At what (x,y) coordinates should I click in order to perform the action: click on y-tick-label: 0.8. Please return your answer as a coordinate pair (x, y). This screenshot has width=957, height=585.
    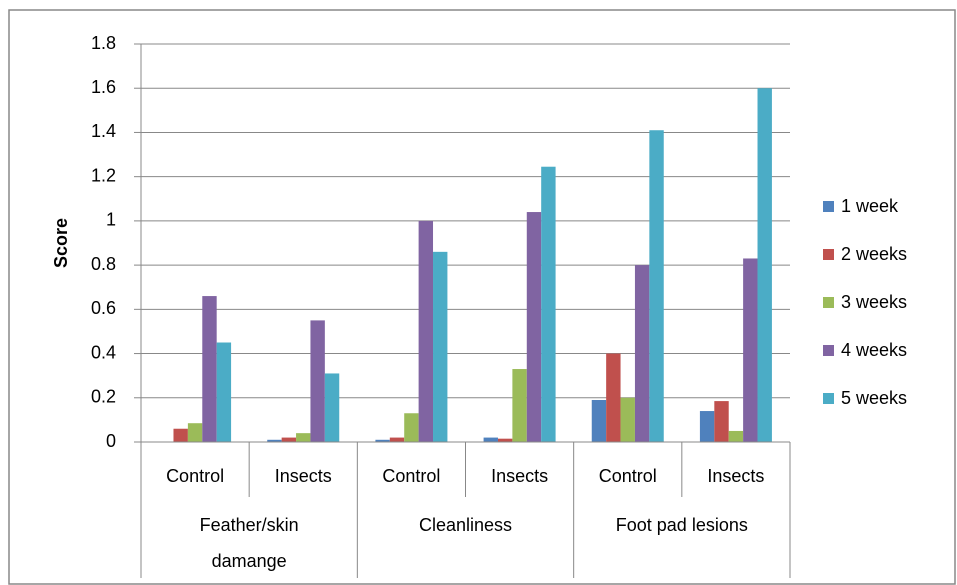
    Looking at the image, I should click on (103, 264).